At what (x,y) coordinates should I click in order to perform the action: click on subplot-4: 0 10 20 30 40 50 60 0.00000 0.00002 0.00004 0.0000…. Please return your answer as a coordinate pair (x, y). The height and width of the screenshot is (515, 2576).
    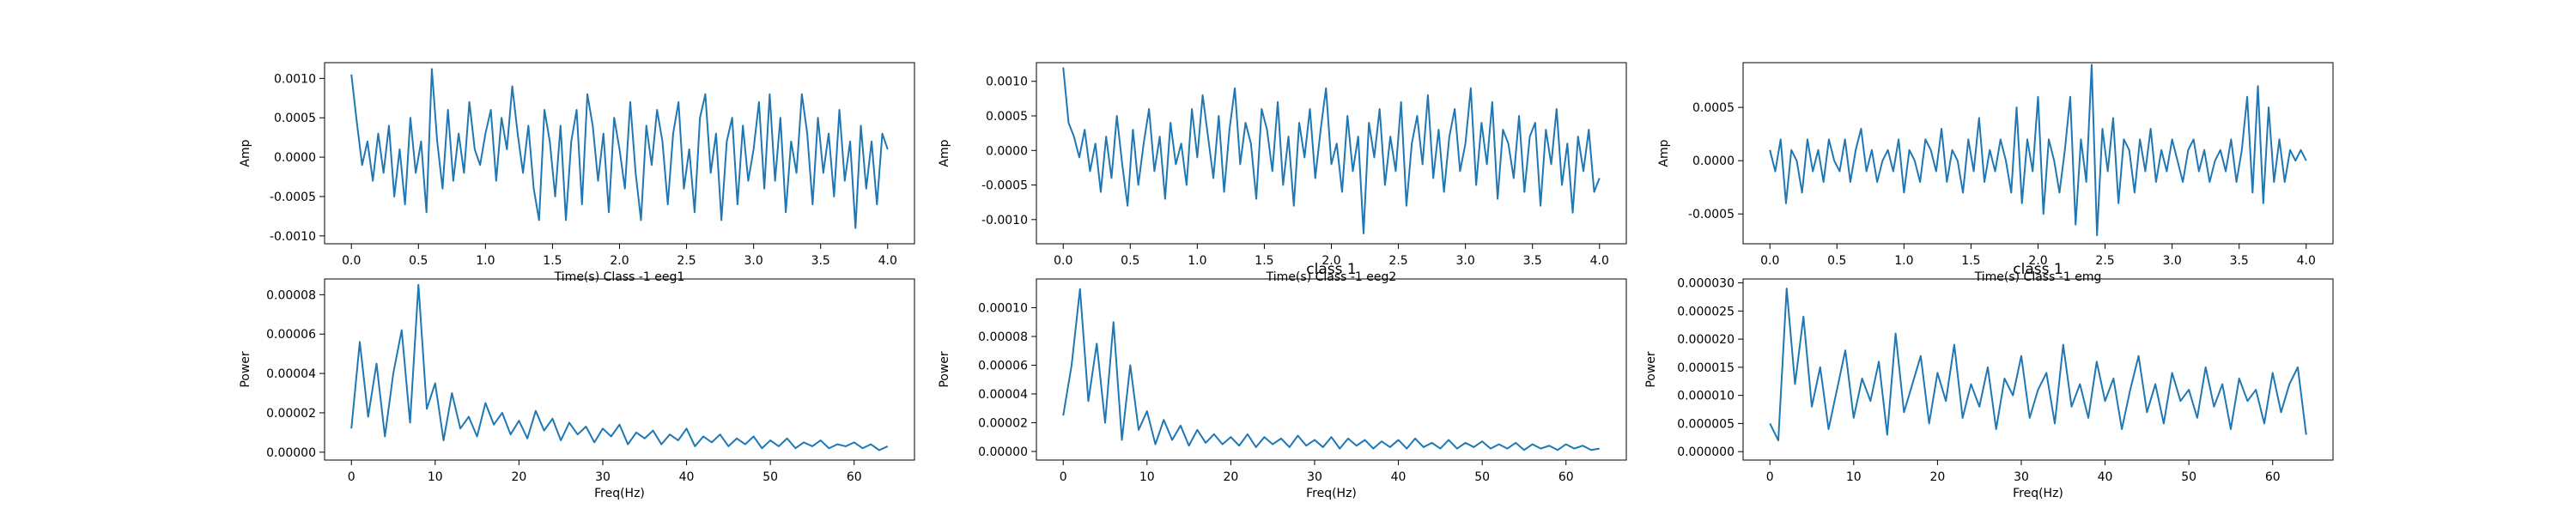
    Looking at the image, I should click on (577, 389).